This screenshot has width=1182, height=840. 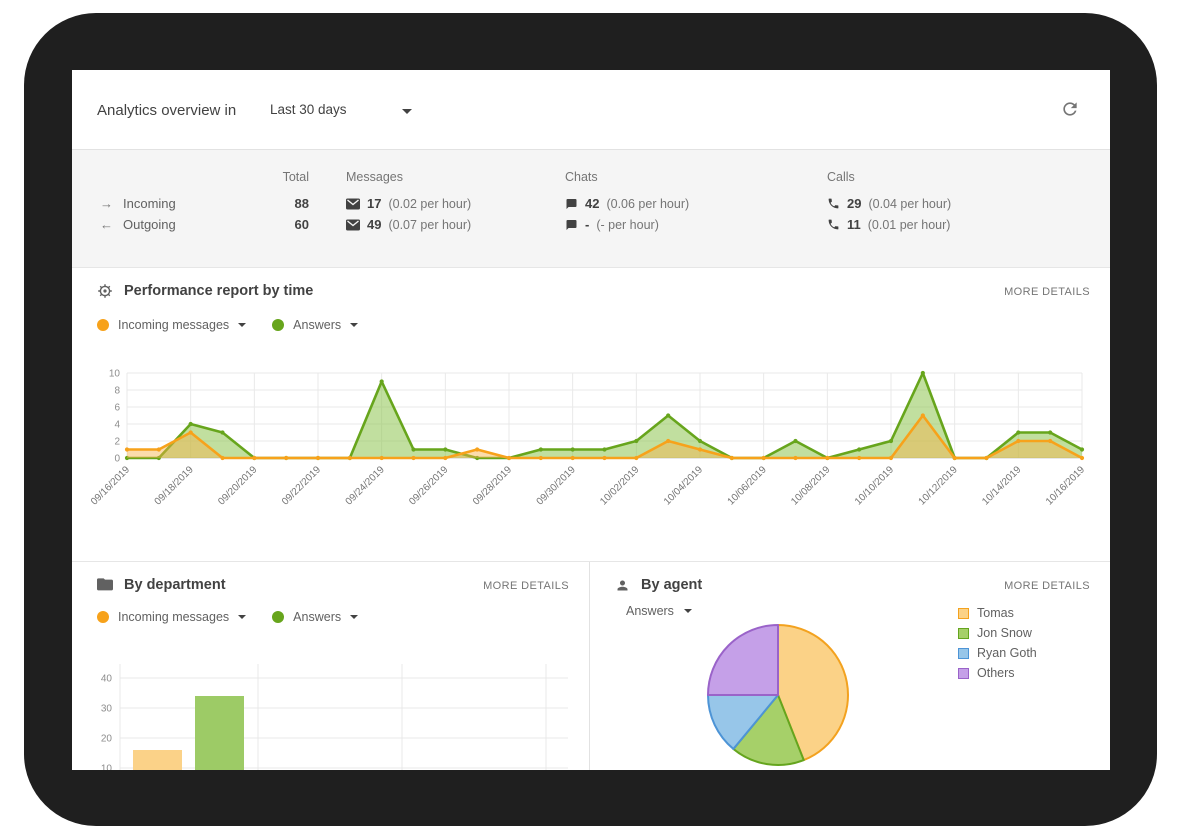 I want to click on agent-pie-chart, so click(x=783, y=692).